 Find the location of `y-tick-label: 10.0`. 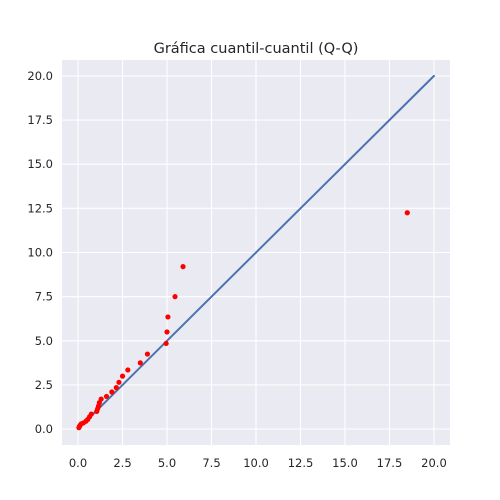

y-tick-label: 10.0 is located at coordinates (40, 253).